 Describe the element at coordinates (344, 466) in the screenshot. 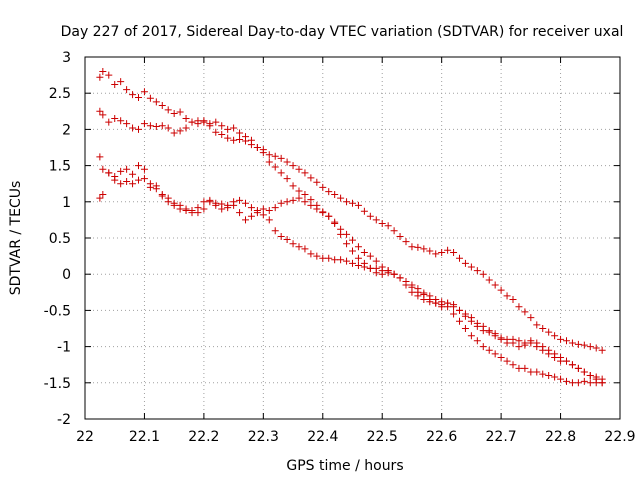

I see `x-axis-label: GPS time / hours` at that location.